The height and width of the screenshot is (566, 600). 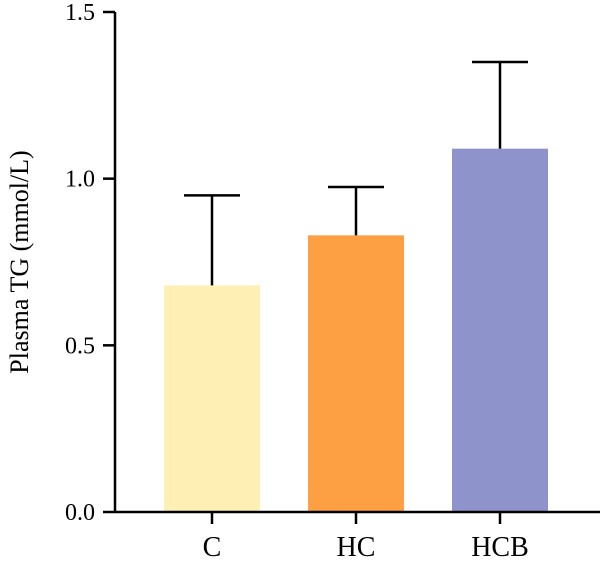 What do you see at coordinates (500, 330) in the screenshot?
I see `bar-hcb` at bounding box center [500, 330].